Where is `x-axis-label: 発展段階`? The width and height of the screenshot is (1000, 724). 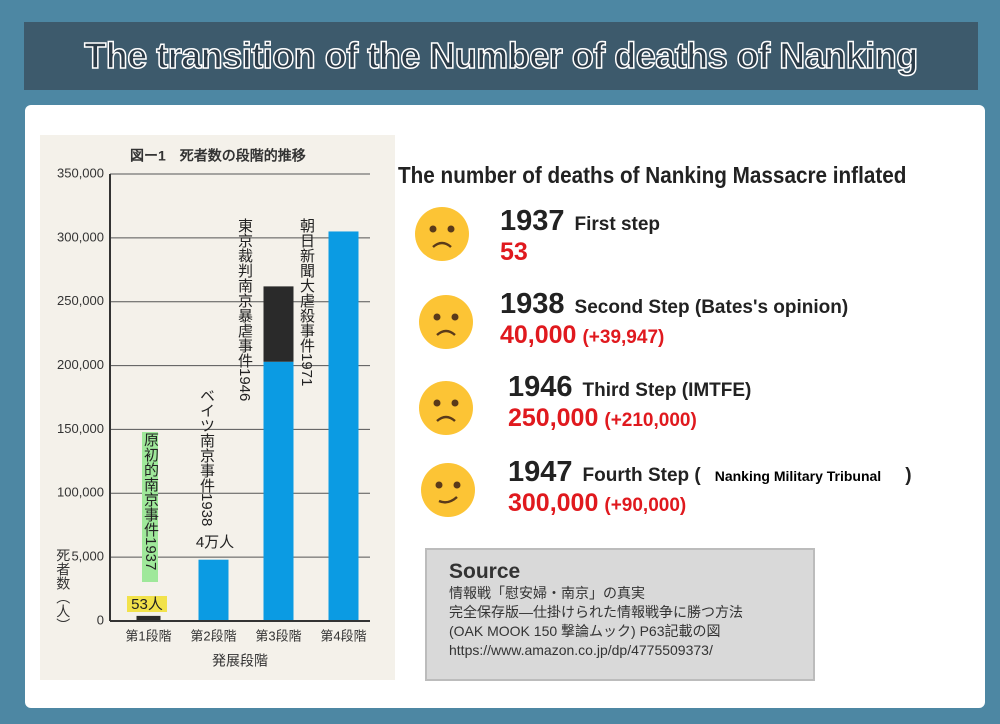
x-axis-label: 発展段階 is located at coordinates (240, 661).